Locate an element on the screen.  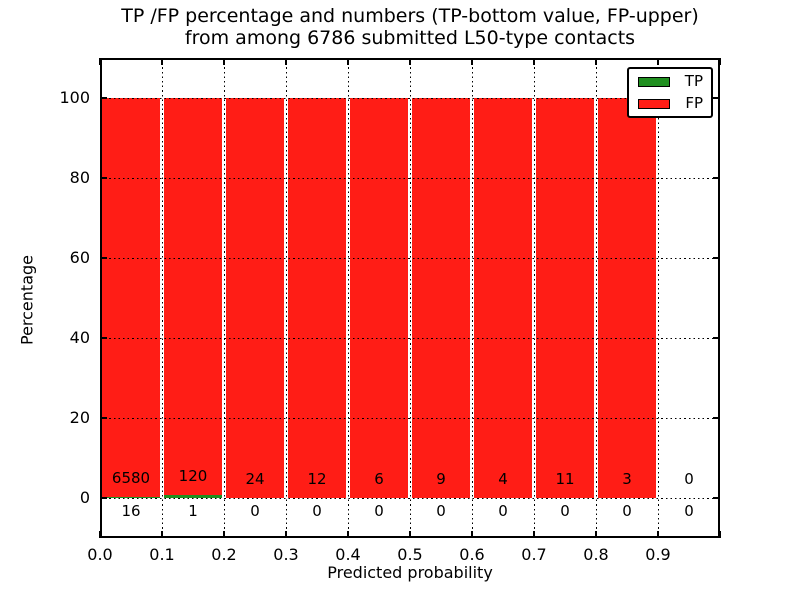
legend-item-tp: TP is located at coordinates (670, 81).